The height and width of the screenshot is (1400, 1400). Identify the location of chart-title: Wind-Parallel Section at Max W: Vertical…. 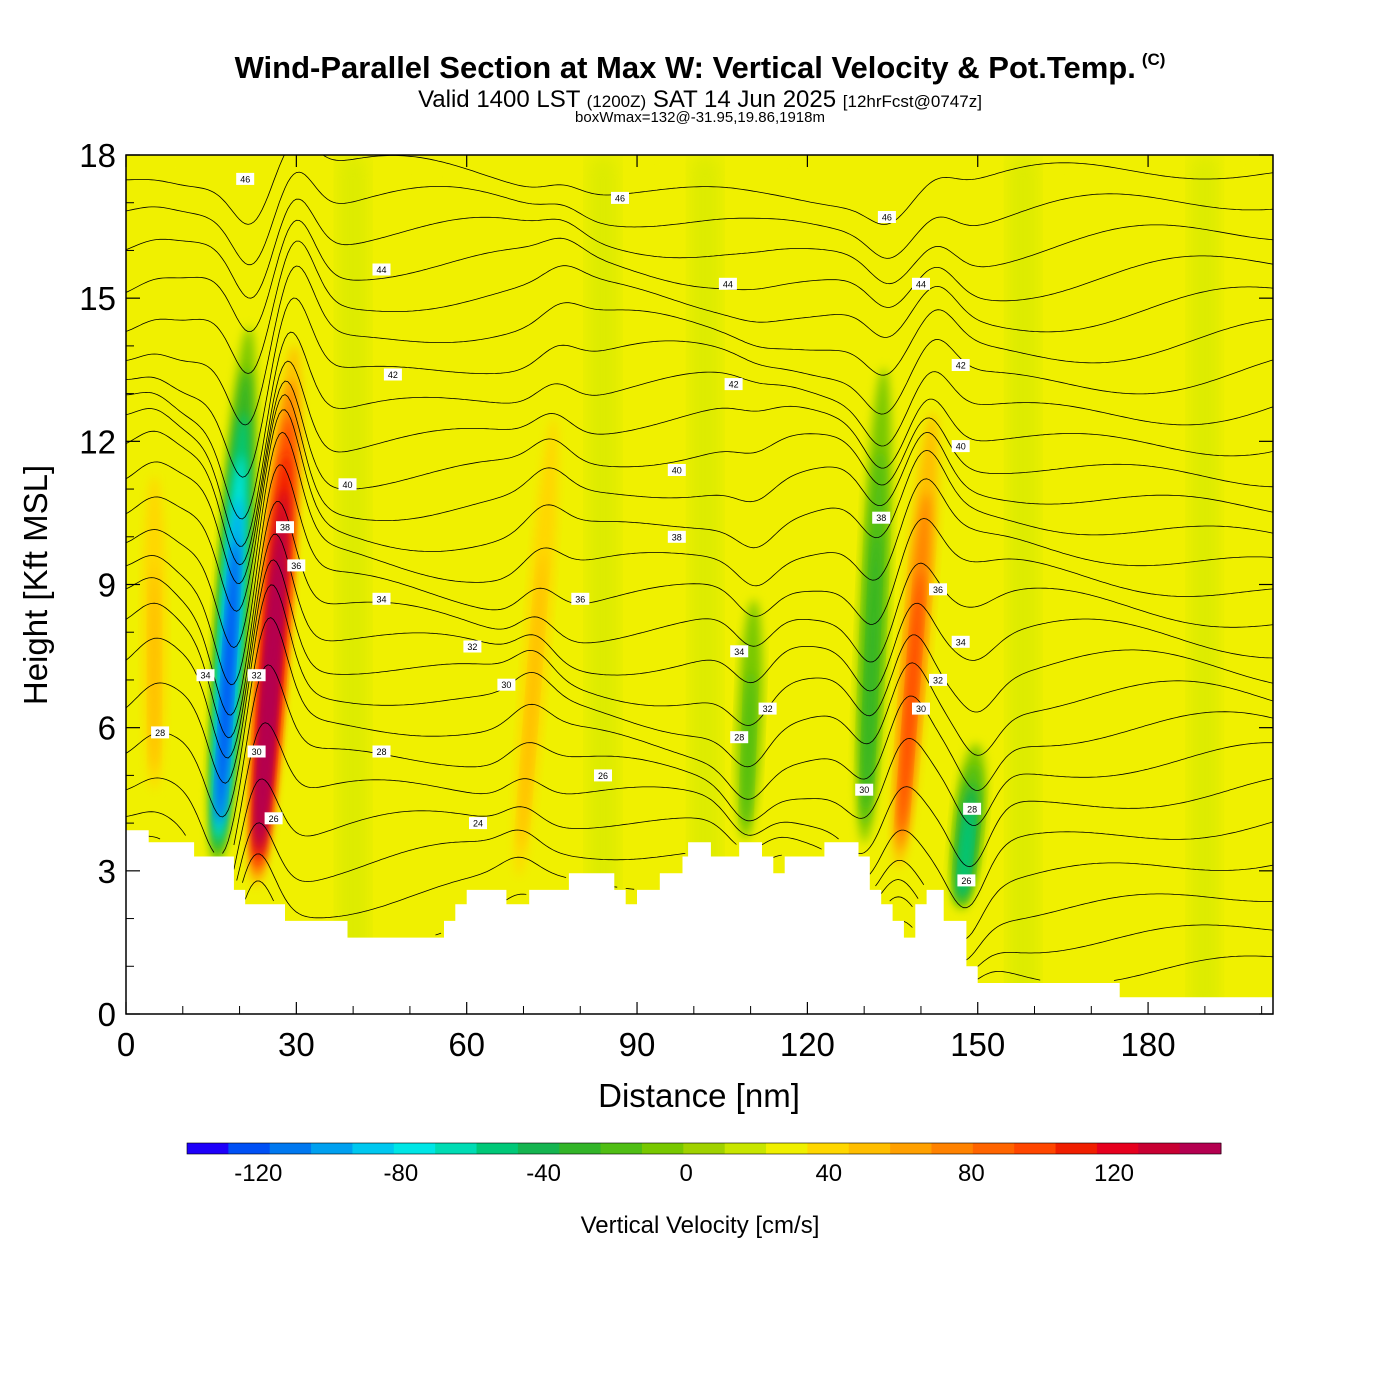
(700, 68).